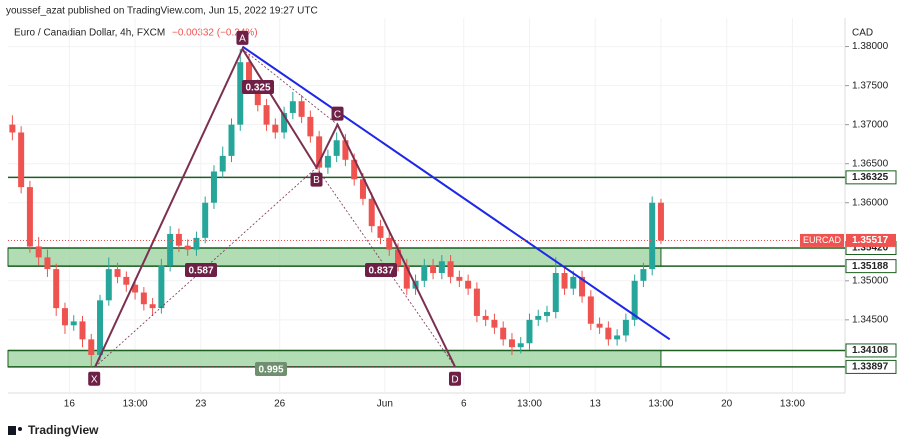 The height and width of the screenshot is (445, 900). Describe the element at coordinates (870, 163) in the screenshot. I see `y-tick-label: 1.36500` at that location.